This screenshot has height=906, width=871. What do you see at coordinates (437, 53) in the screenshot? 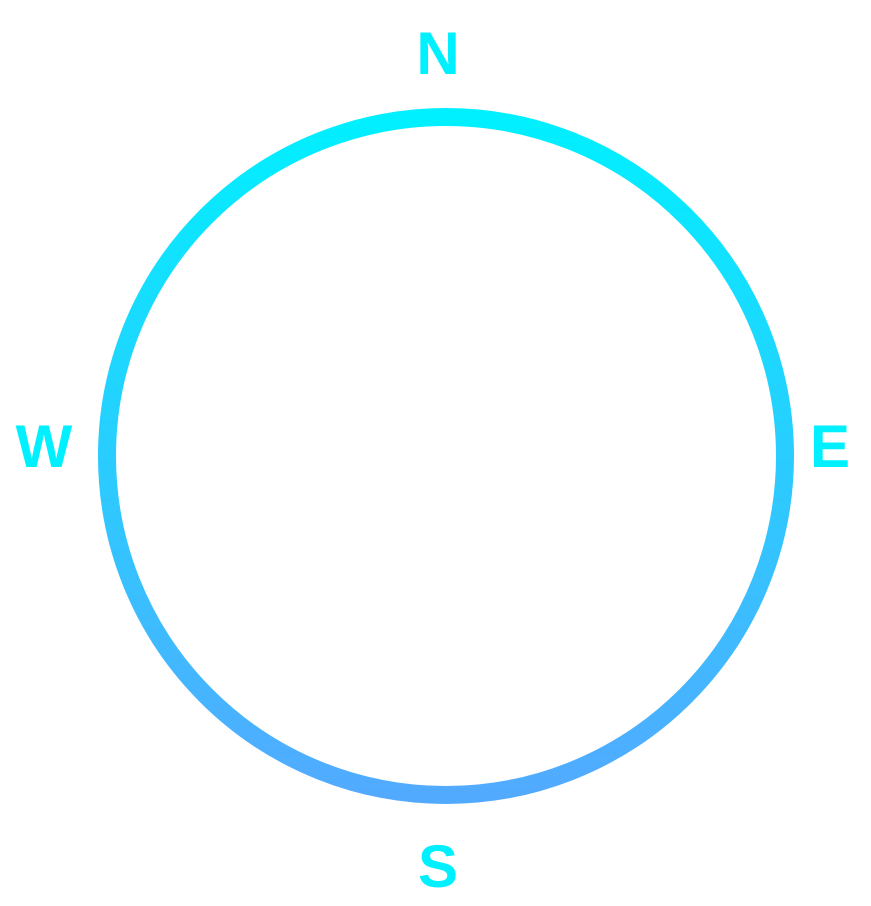
I see `north-label: N` at bounding box center [437, 53].